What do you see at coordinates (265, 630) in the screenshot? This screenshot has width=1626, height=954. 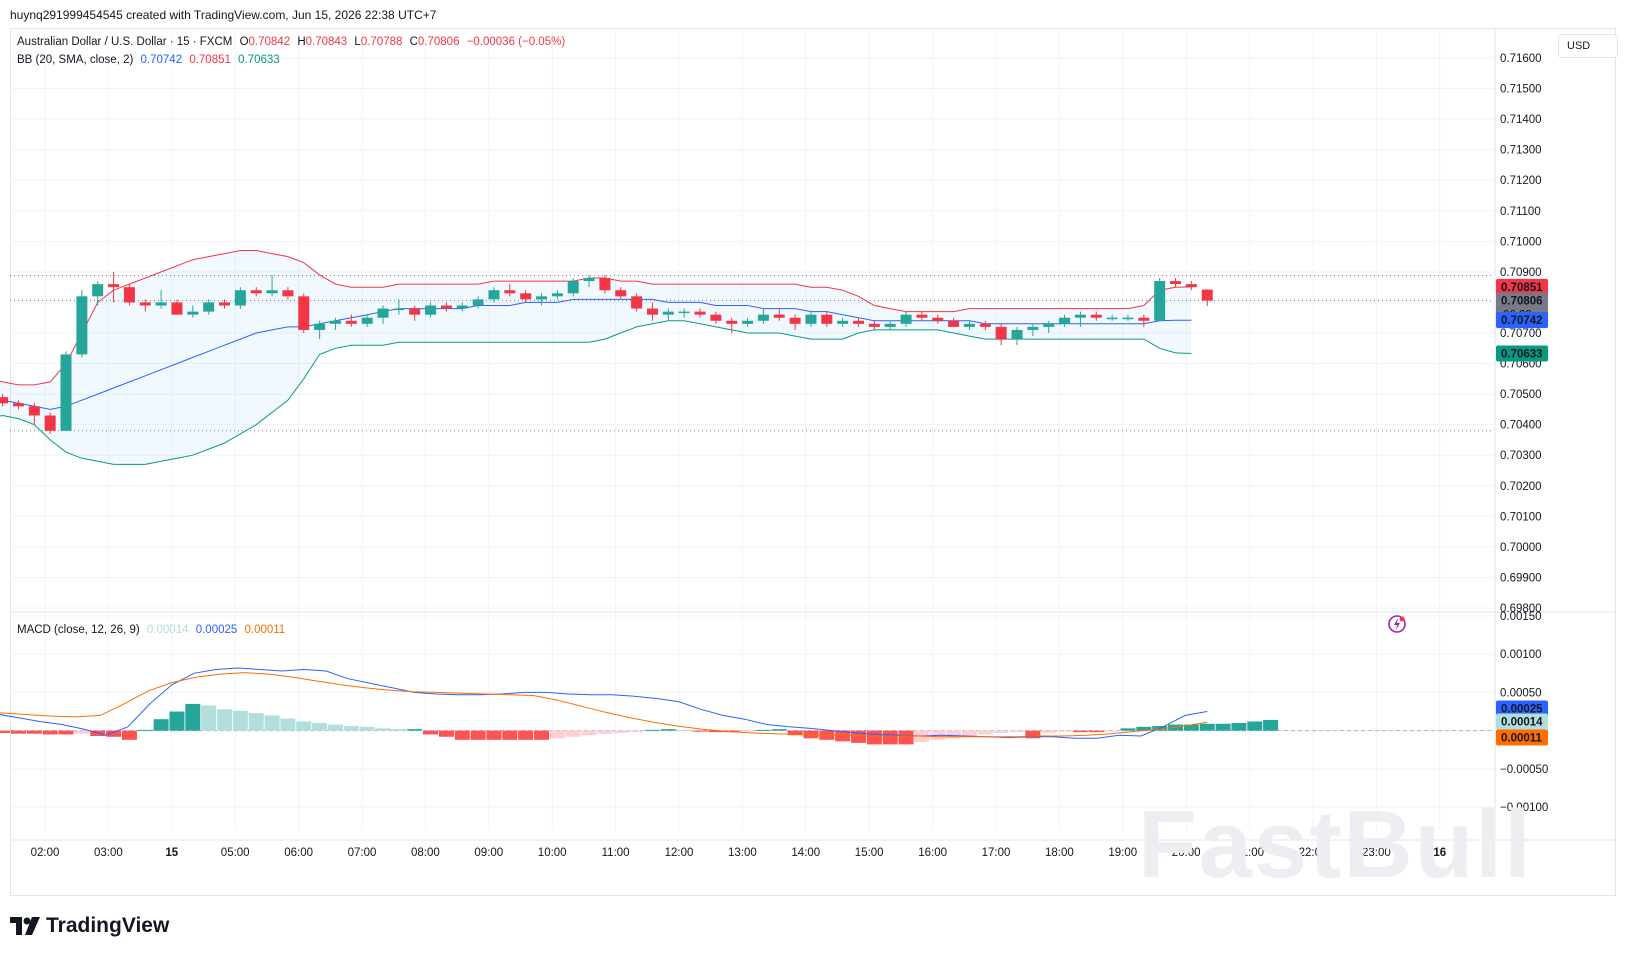 I see `macd-signal-value: 0.00011` at bounding box center [265, 630].